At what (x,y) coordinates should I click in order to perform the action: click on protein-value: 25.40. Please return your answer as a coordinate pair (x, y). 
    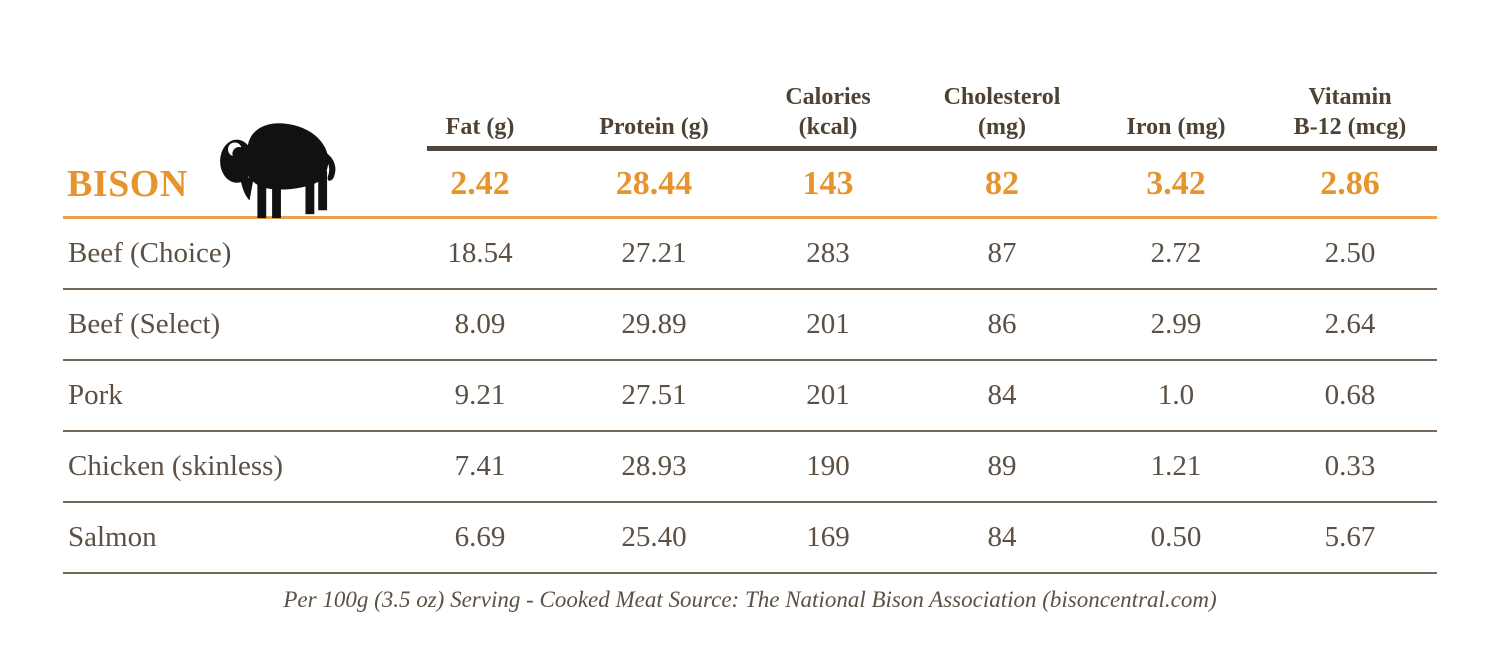
    Looking at the image, I should click on (654, 537).